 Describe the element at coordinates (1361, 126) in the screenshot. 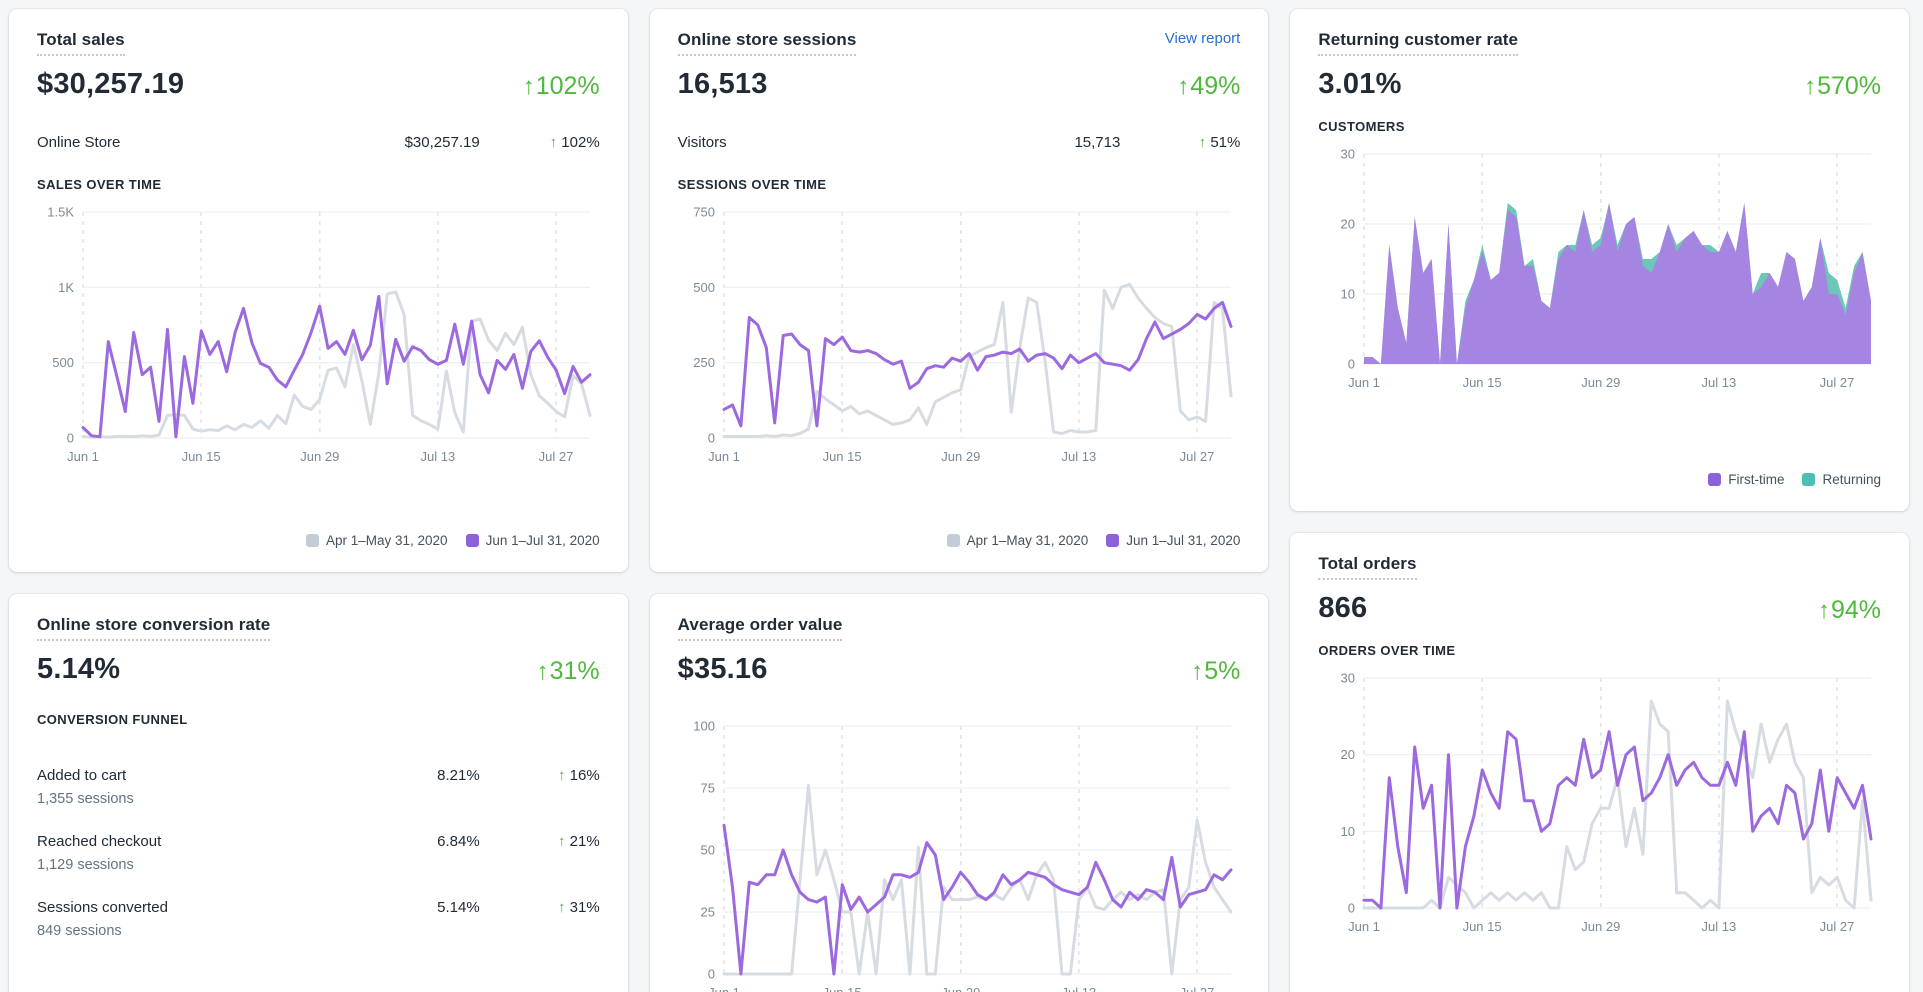

I see `section-header-customers: CUSTOMERS` at that location.